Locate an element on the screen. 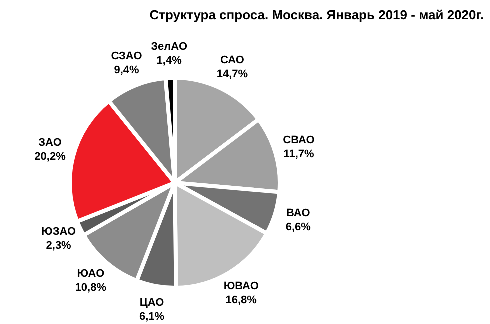 Image resolution: width=490 pixels, height=324 pixels. slice-label: САО is located at coordinates (232, 60).